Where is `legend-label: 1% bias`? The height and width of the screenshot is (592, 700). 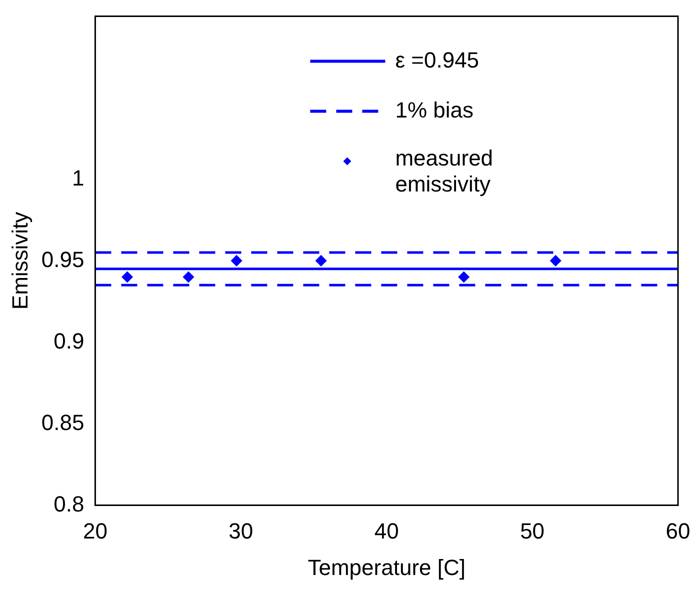
legend-label: 1% bias is located at coordinates (434, 109).